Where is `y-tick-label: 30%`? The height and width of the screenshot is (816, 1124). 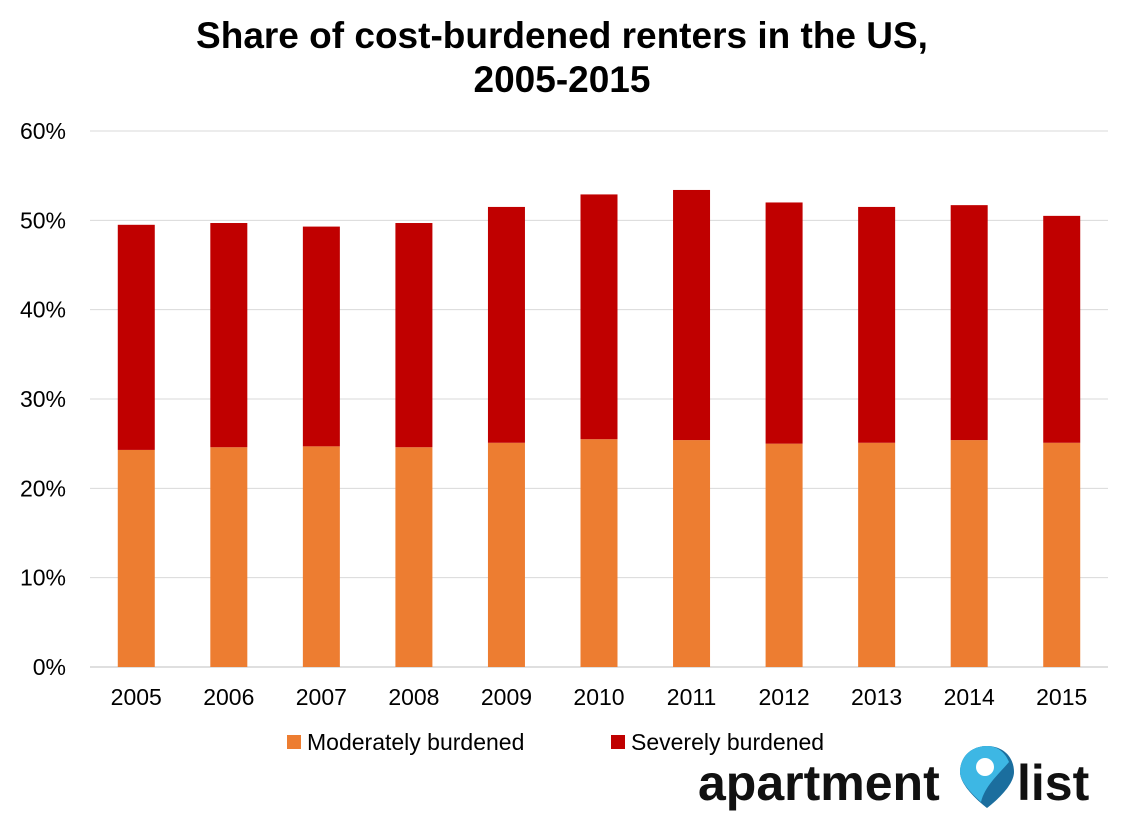
y-tick-label: 30% is located at coordinates (43, 399).